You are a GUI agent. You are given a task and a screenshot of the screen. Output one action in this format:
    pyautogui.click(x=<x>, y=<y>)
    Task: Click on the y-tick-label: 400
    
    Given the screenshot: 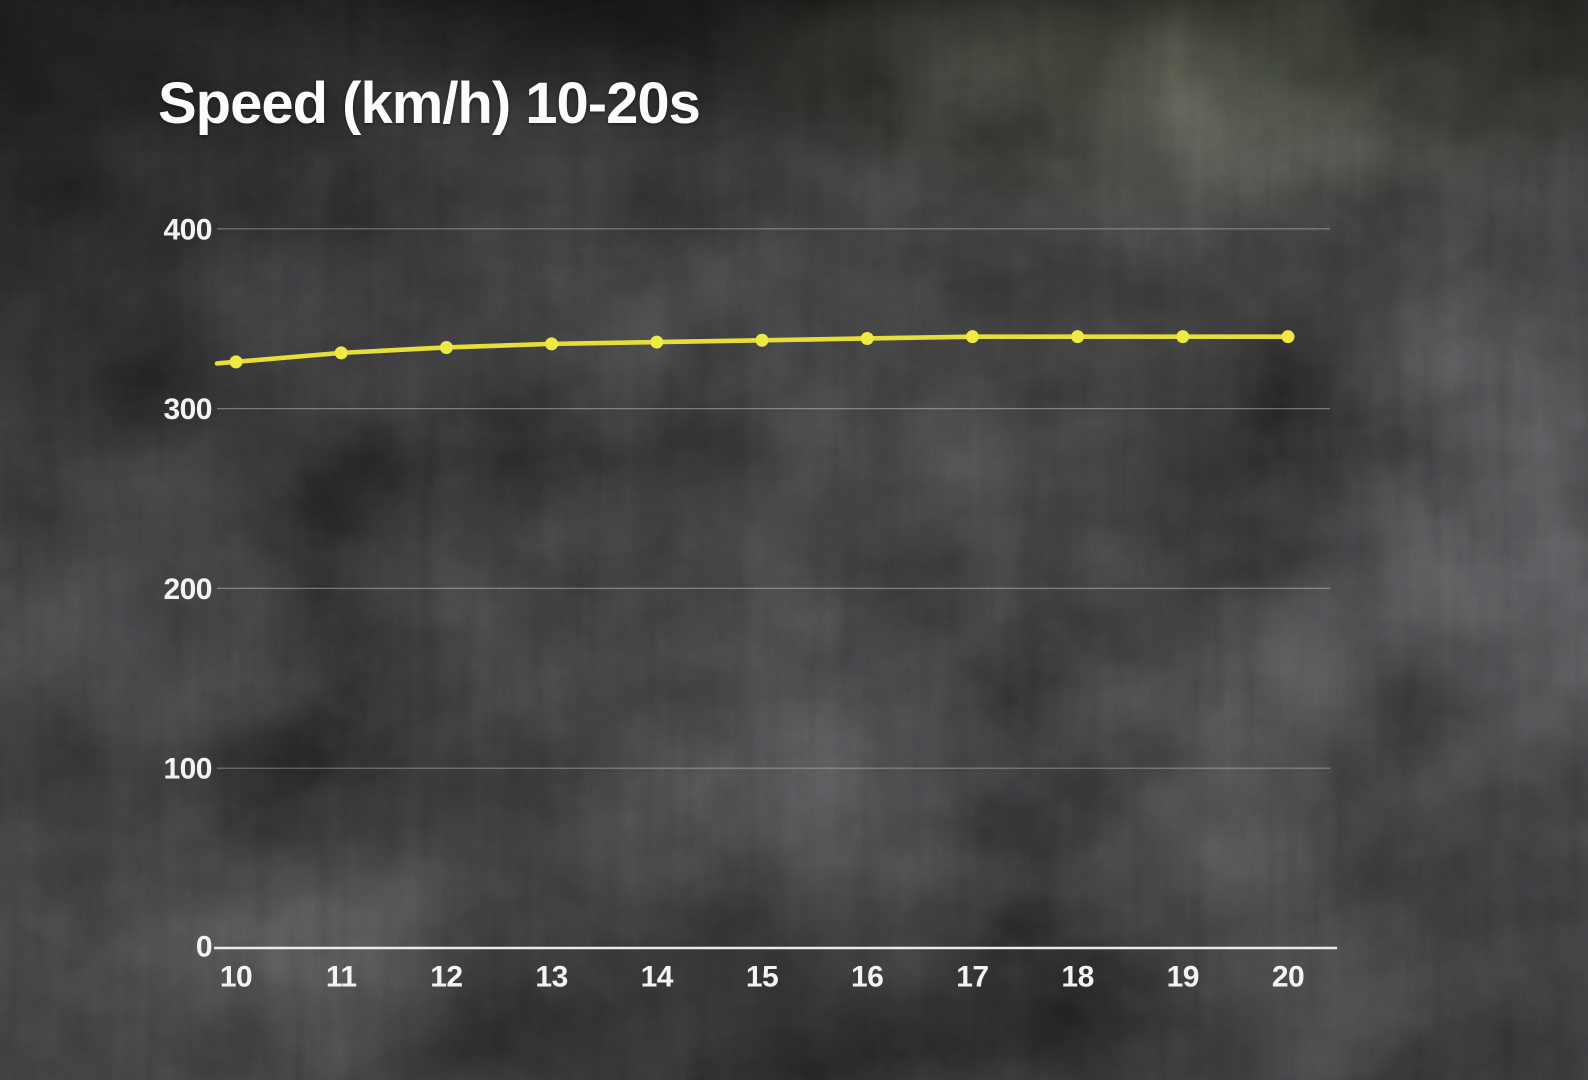 What is the action you would take?
    pyautogui.click(x=187, y=229)
    